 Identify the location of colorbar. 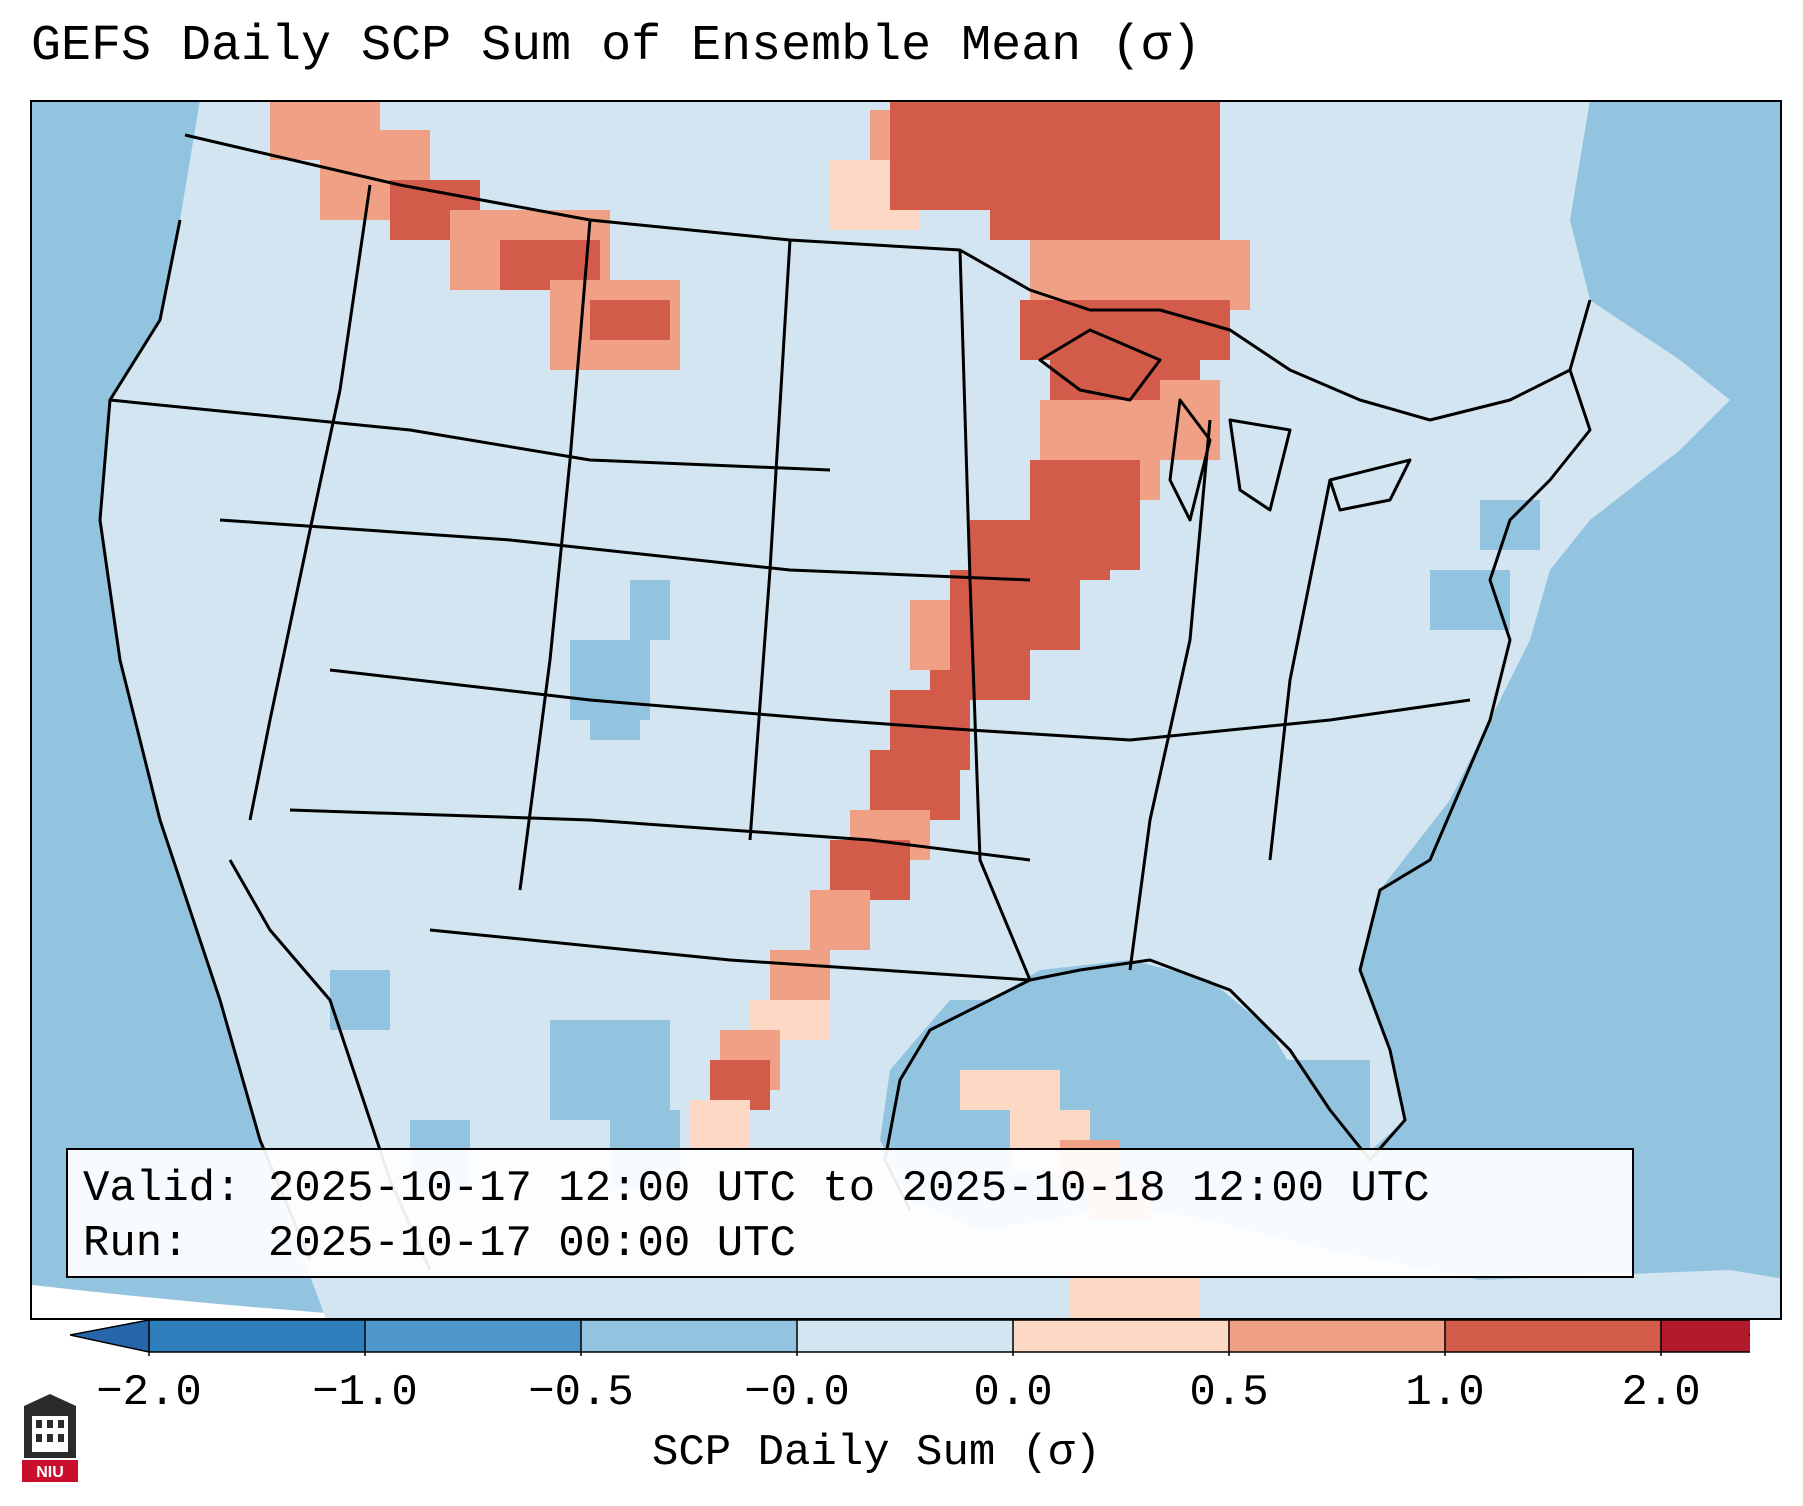
(910, 1337).